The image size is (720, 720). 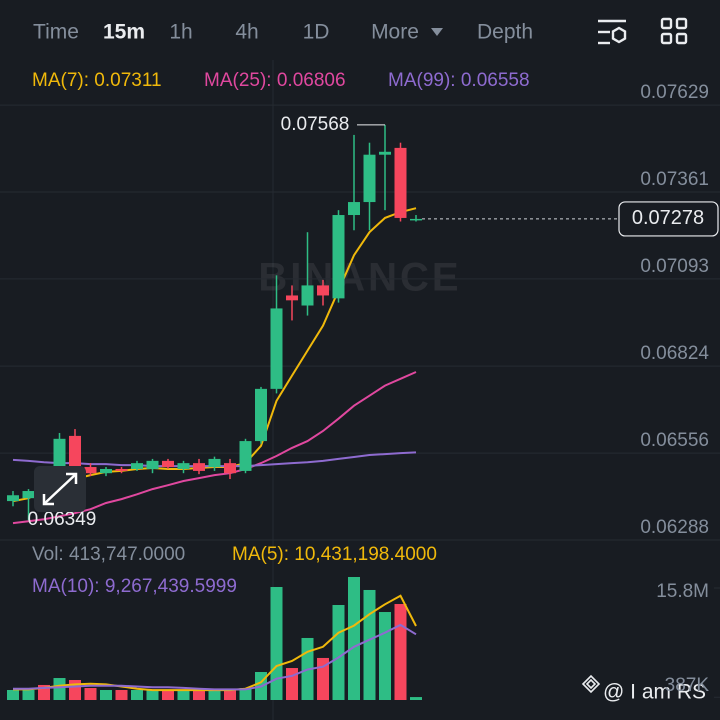 What do you see at coordinates (334, 554) in the screenshot?
I see `legend-entry: MA(5): 10,431,198.4000` at bounding box center [334, 554].